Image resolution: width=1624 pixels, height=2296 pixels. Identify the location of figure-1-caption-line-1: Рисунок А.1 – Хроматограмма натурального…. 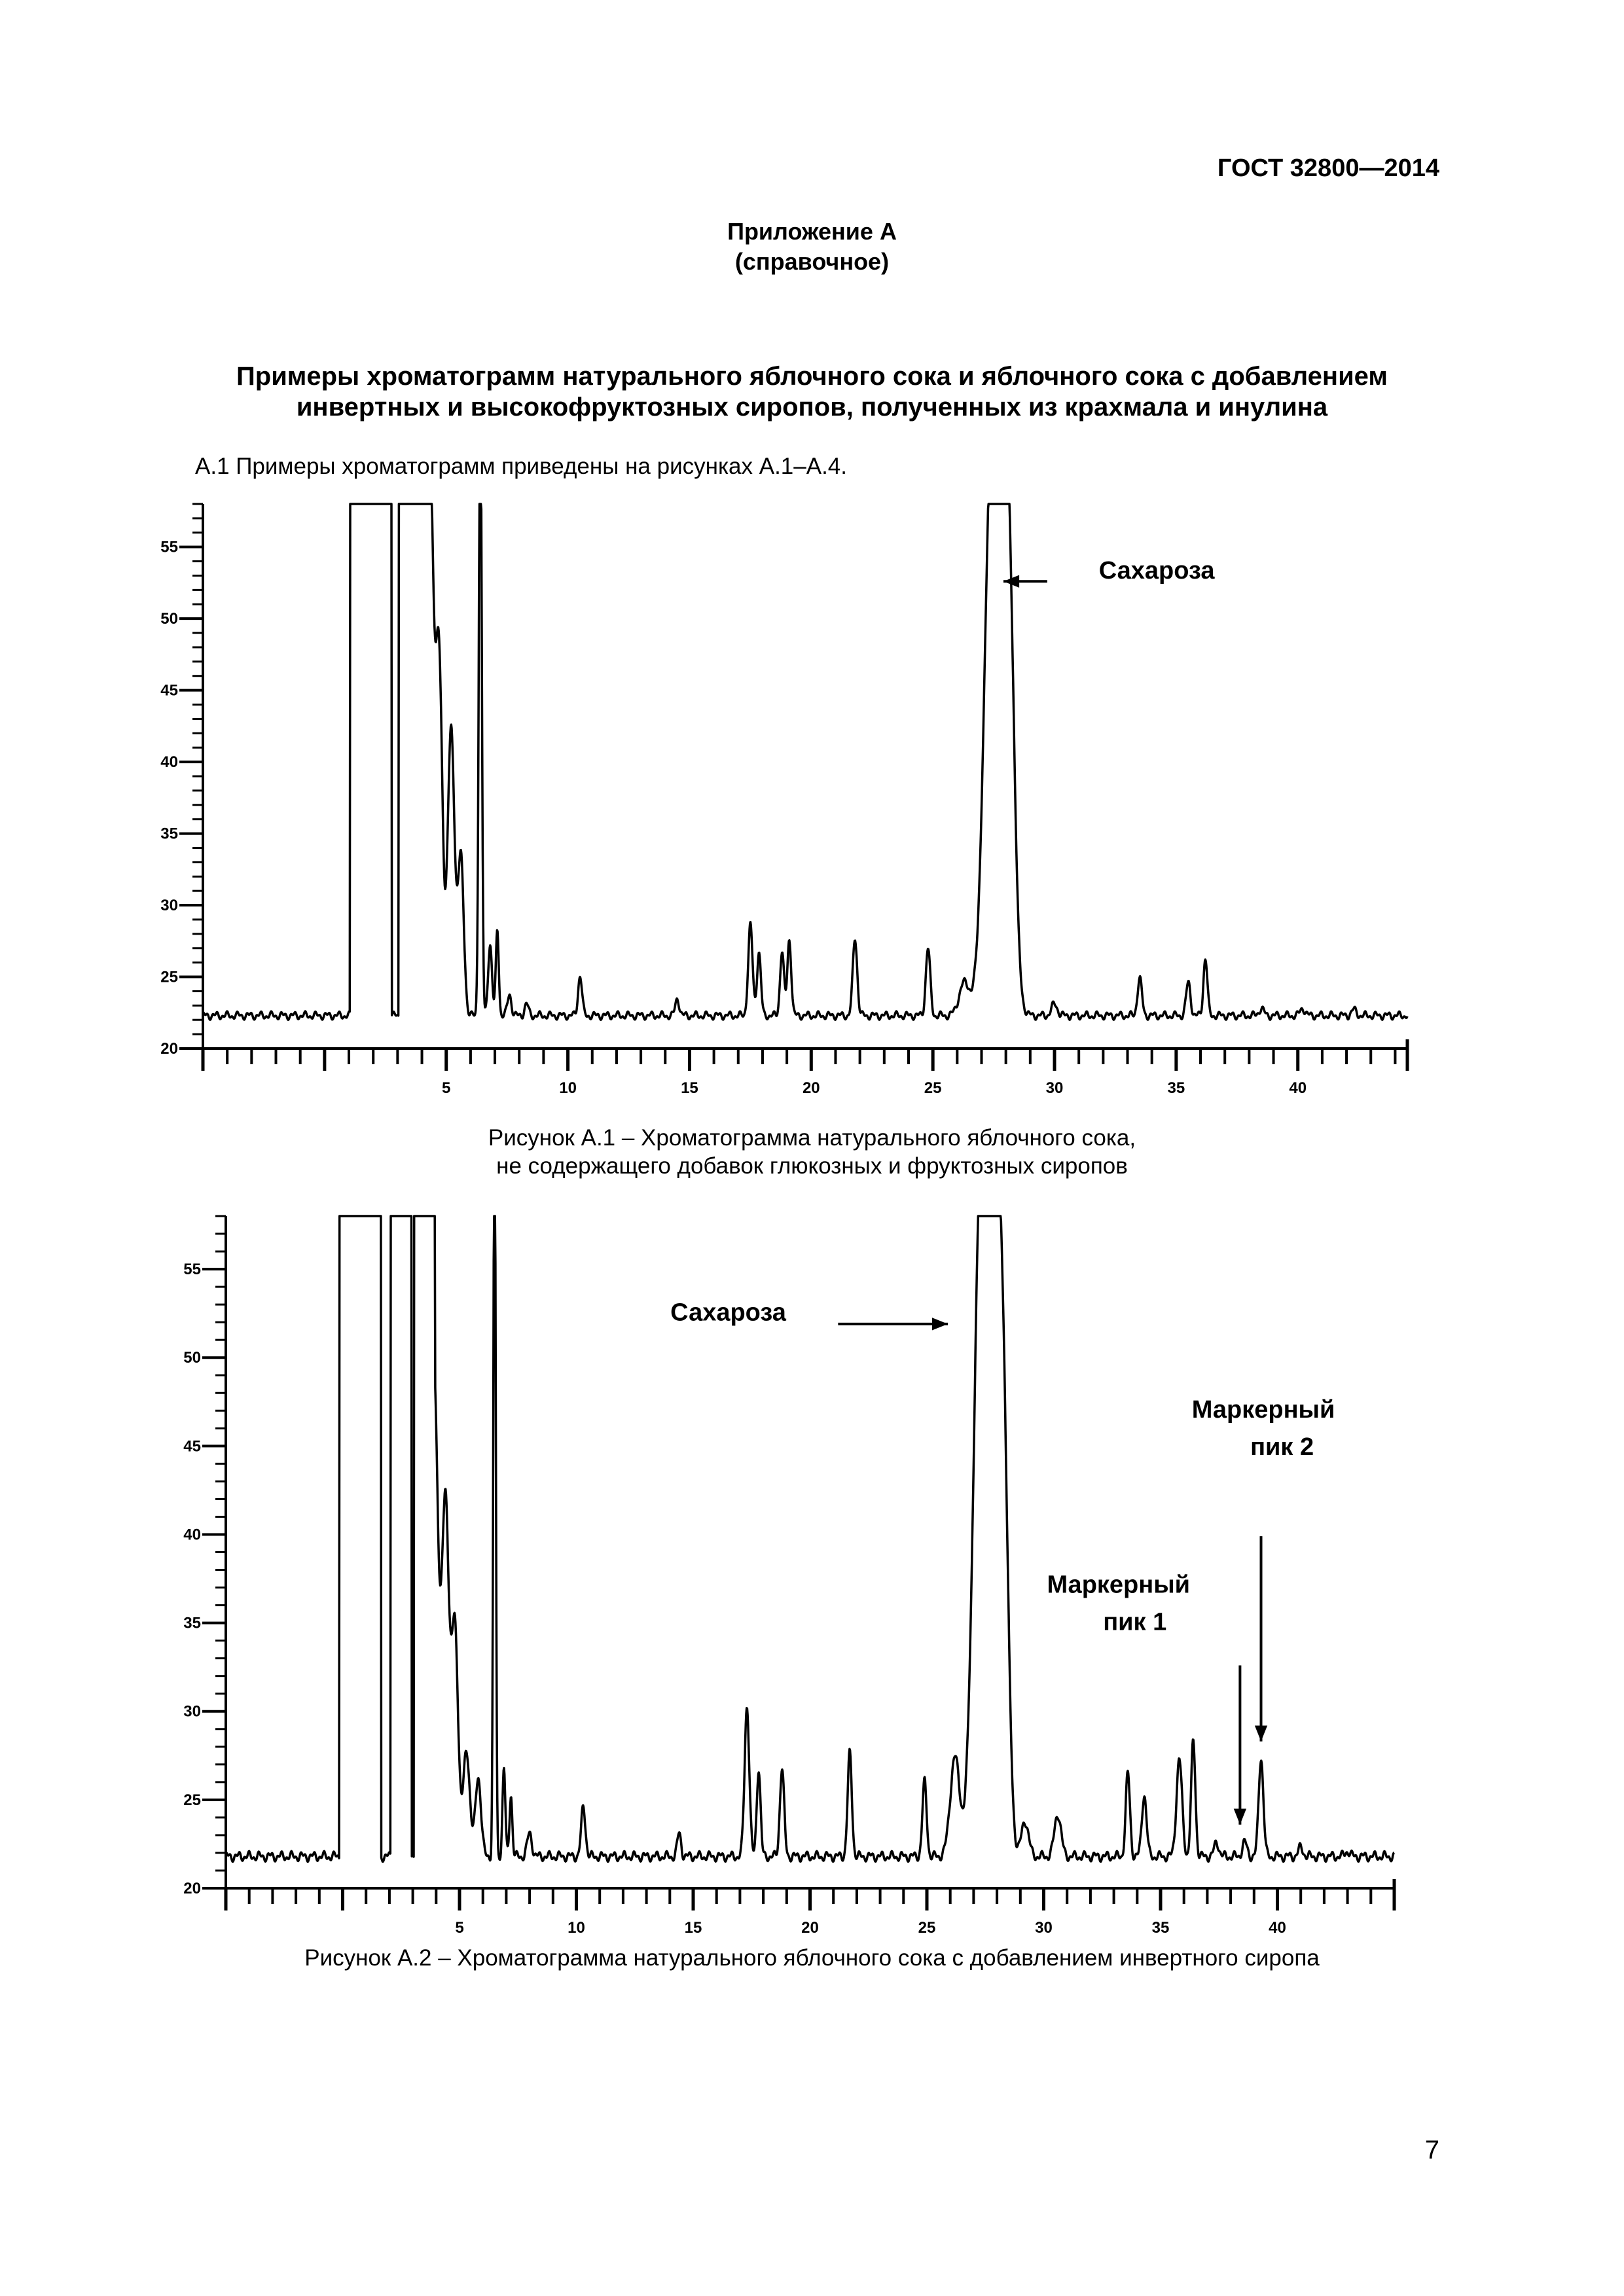
(812, 1138).